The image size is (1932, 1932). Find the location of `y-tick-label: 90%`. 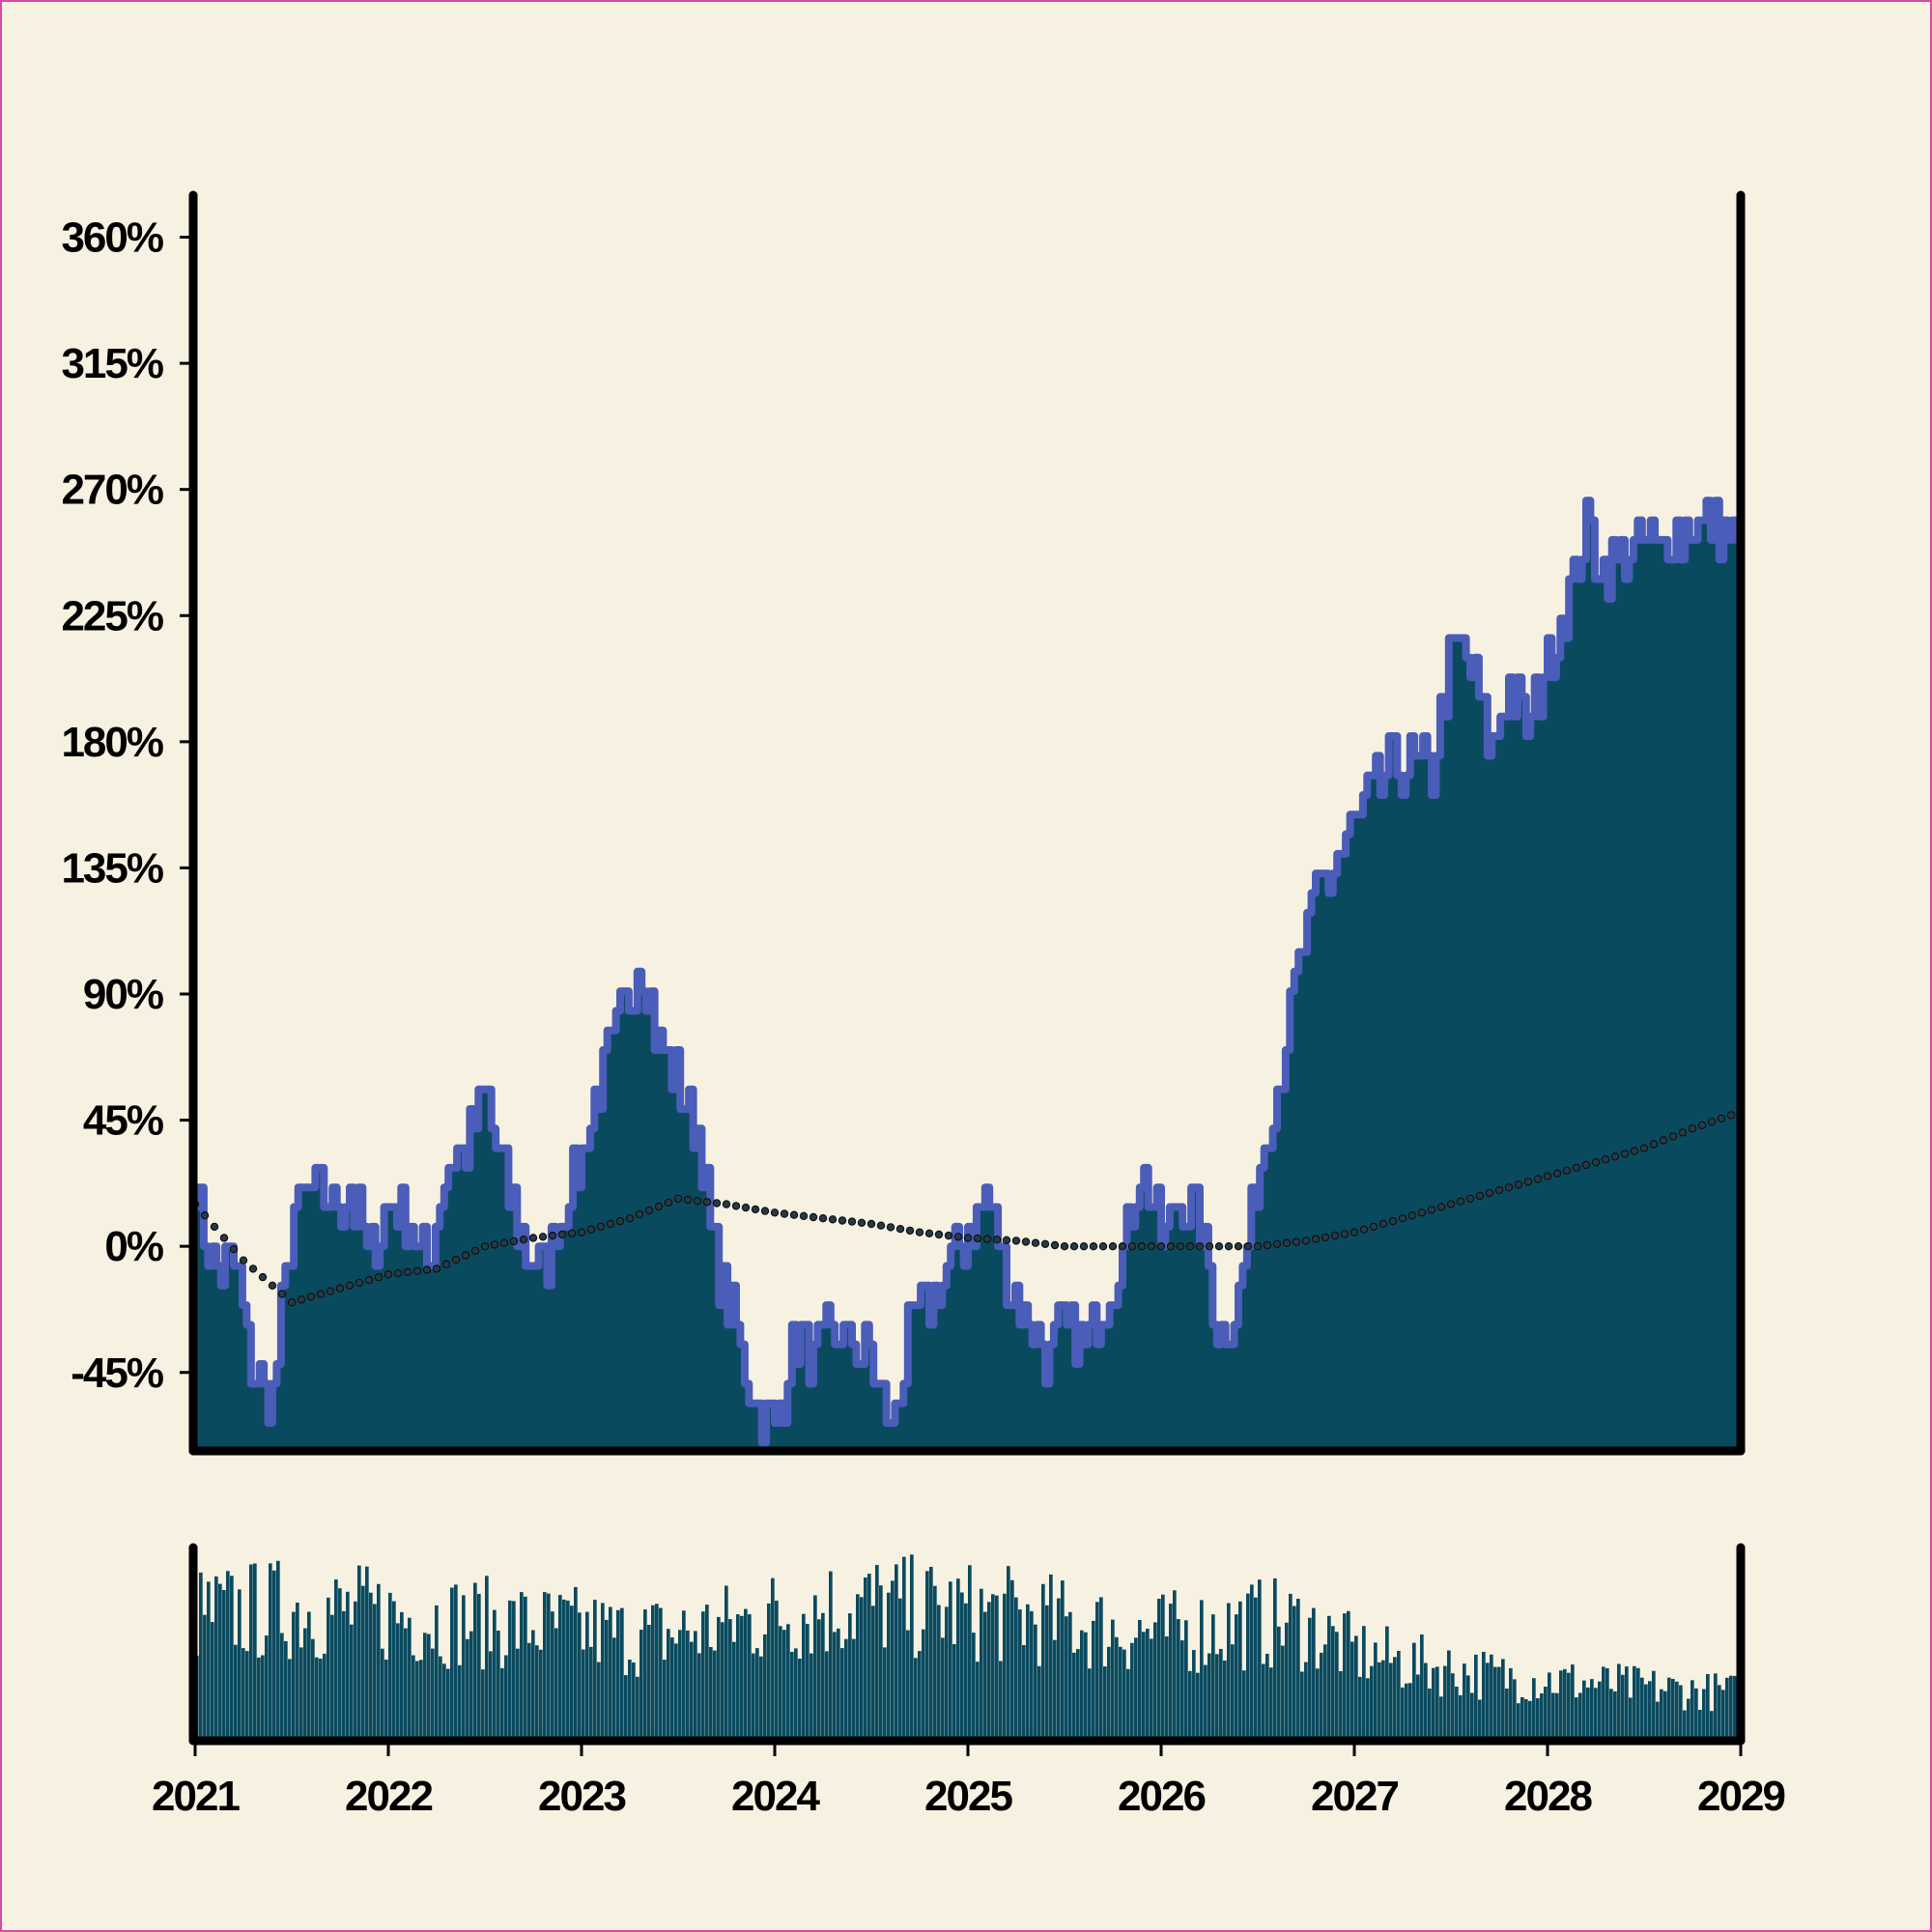

y-tick-label: 90% is located at coordinates (123, 995).